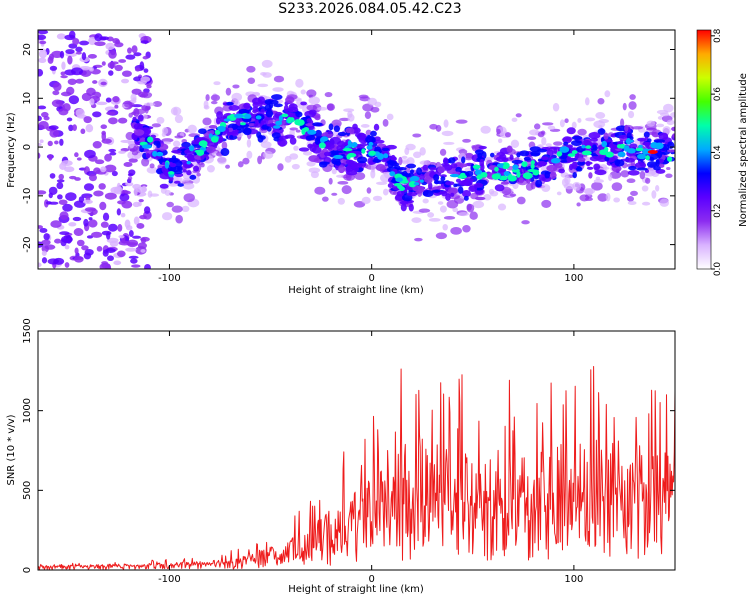 The height and width of the screenshot is (600, 750). I want to click on colorbar-gradient, so click(704, 149).